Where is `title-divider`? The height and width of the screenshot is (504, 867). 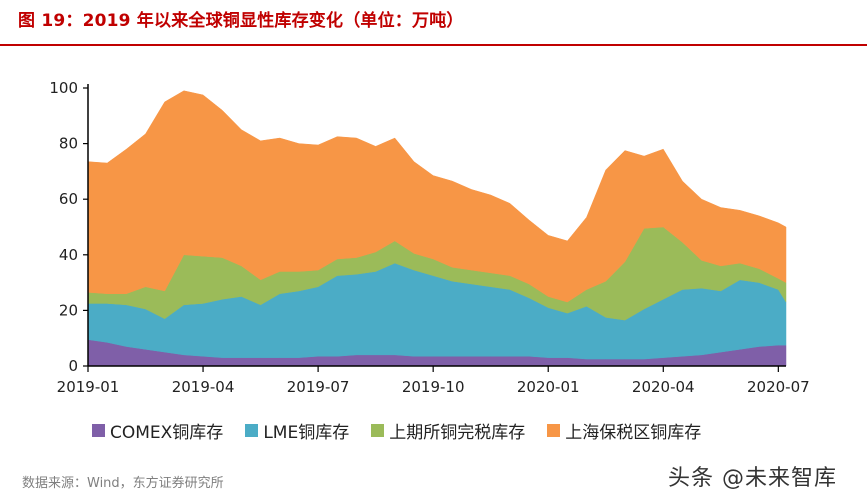 title-divider is located at coordinates (433, 45).